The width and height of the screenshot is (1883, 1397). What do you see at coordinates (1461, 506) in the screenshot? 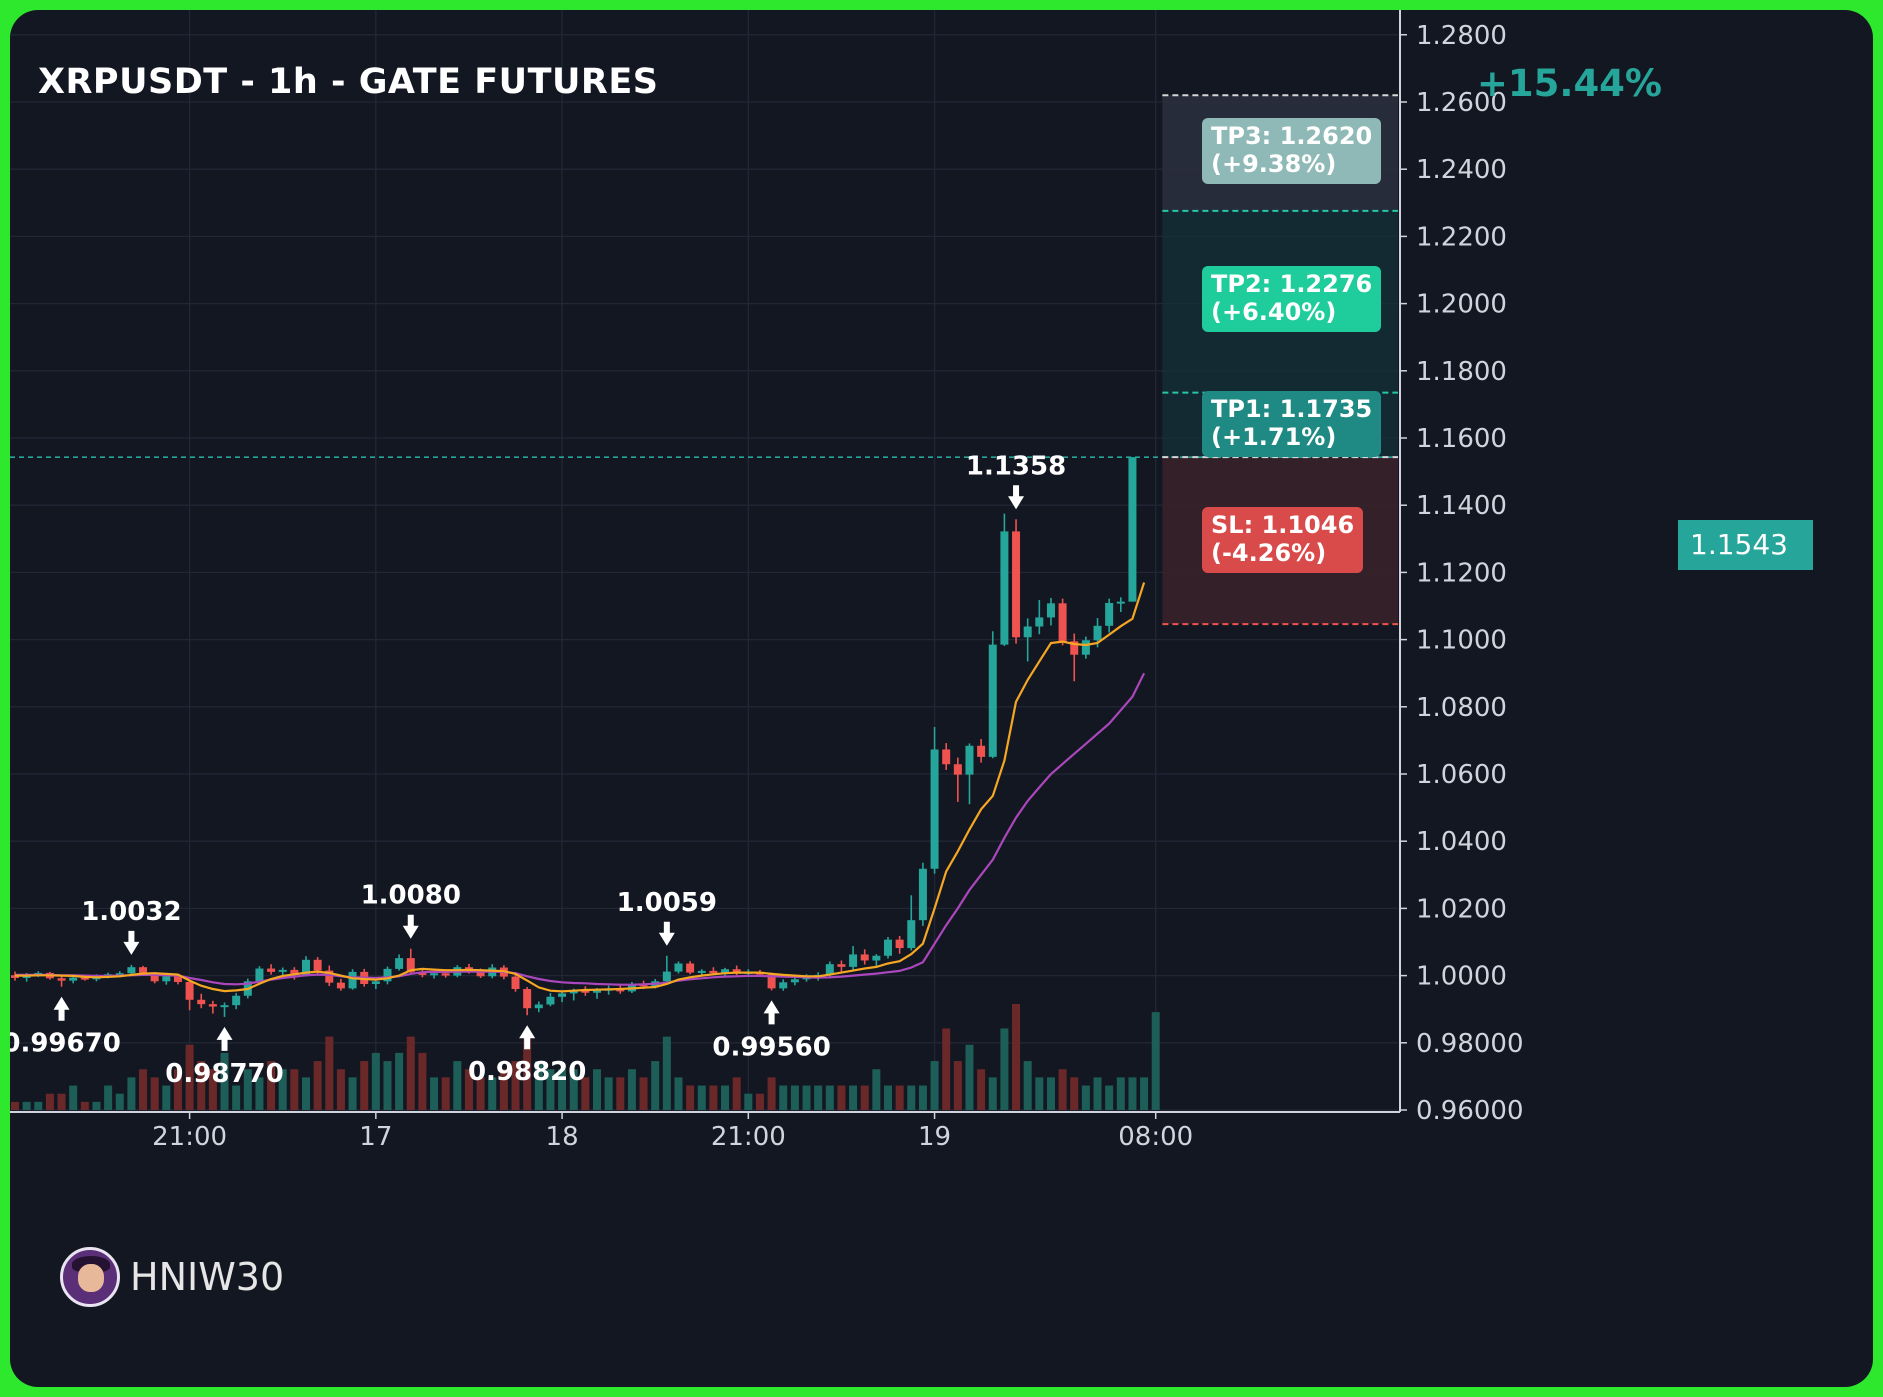
I see `price-tick-label: 1.1400` at bounding box center [1461, 506].